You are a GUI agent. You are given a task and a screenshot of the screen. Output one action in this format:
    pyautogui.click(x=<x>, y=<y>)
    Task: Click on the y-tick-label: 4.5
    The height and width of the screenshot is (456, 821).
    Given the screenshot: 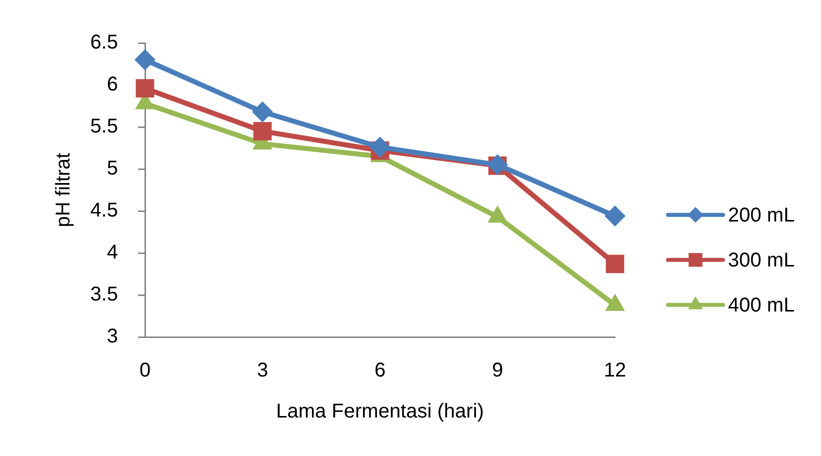 What is the action you would take?
    pyautogui.click(x=104, y=211)
    